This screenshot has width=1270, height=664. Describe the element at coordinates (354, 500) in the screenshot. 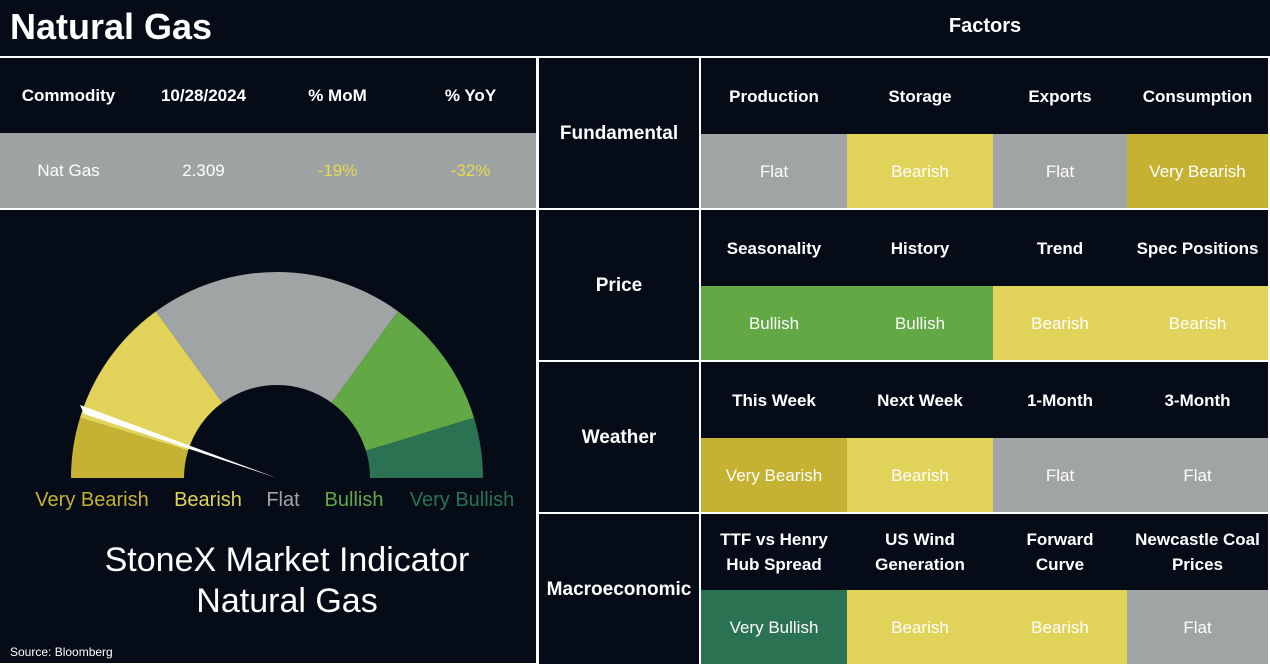

I see `gauge-label: Bullish` at that location.